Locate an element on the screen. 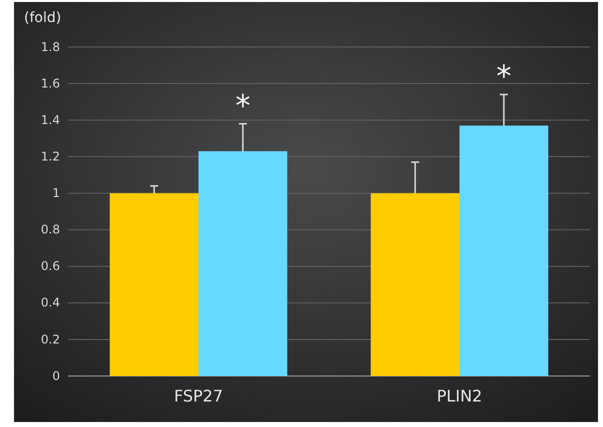  y-tick-label: 0.8 is located at coordinates (50, 229).